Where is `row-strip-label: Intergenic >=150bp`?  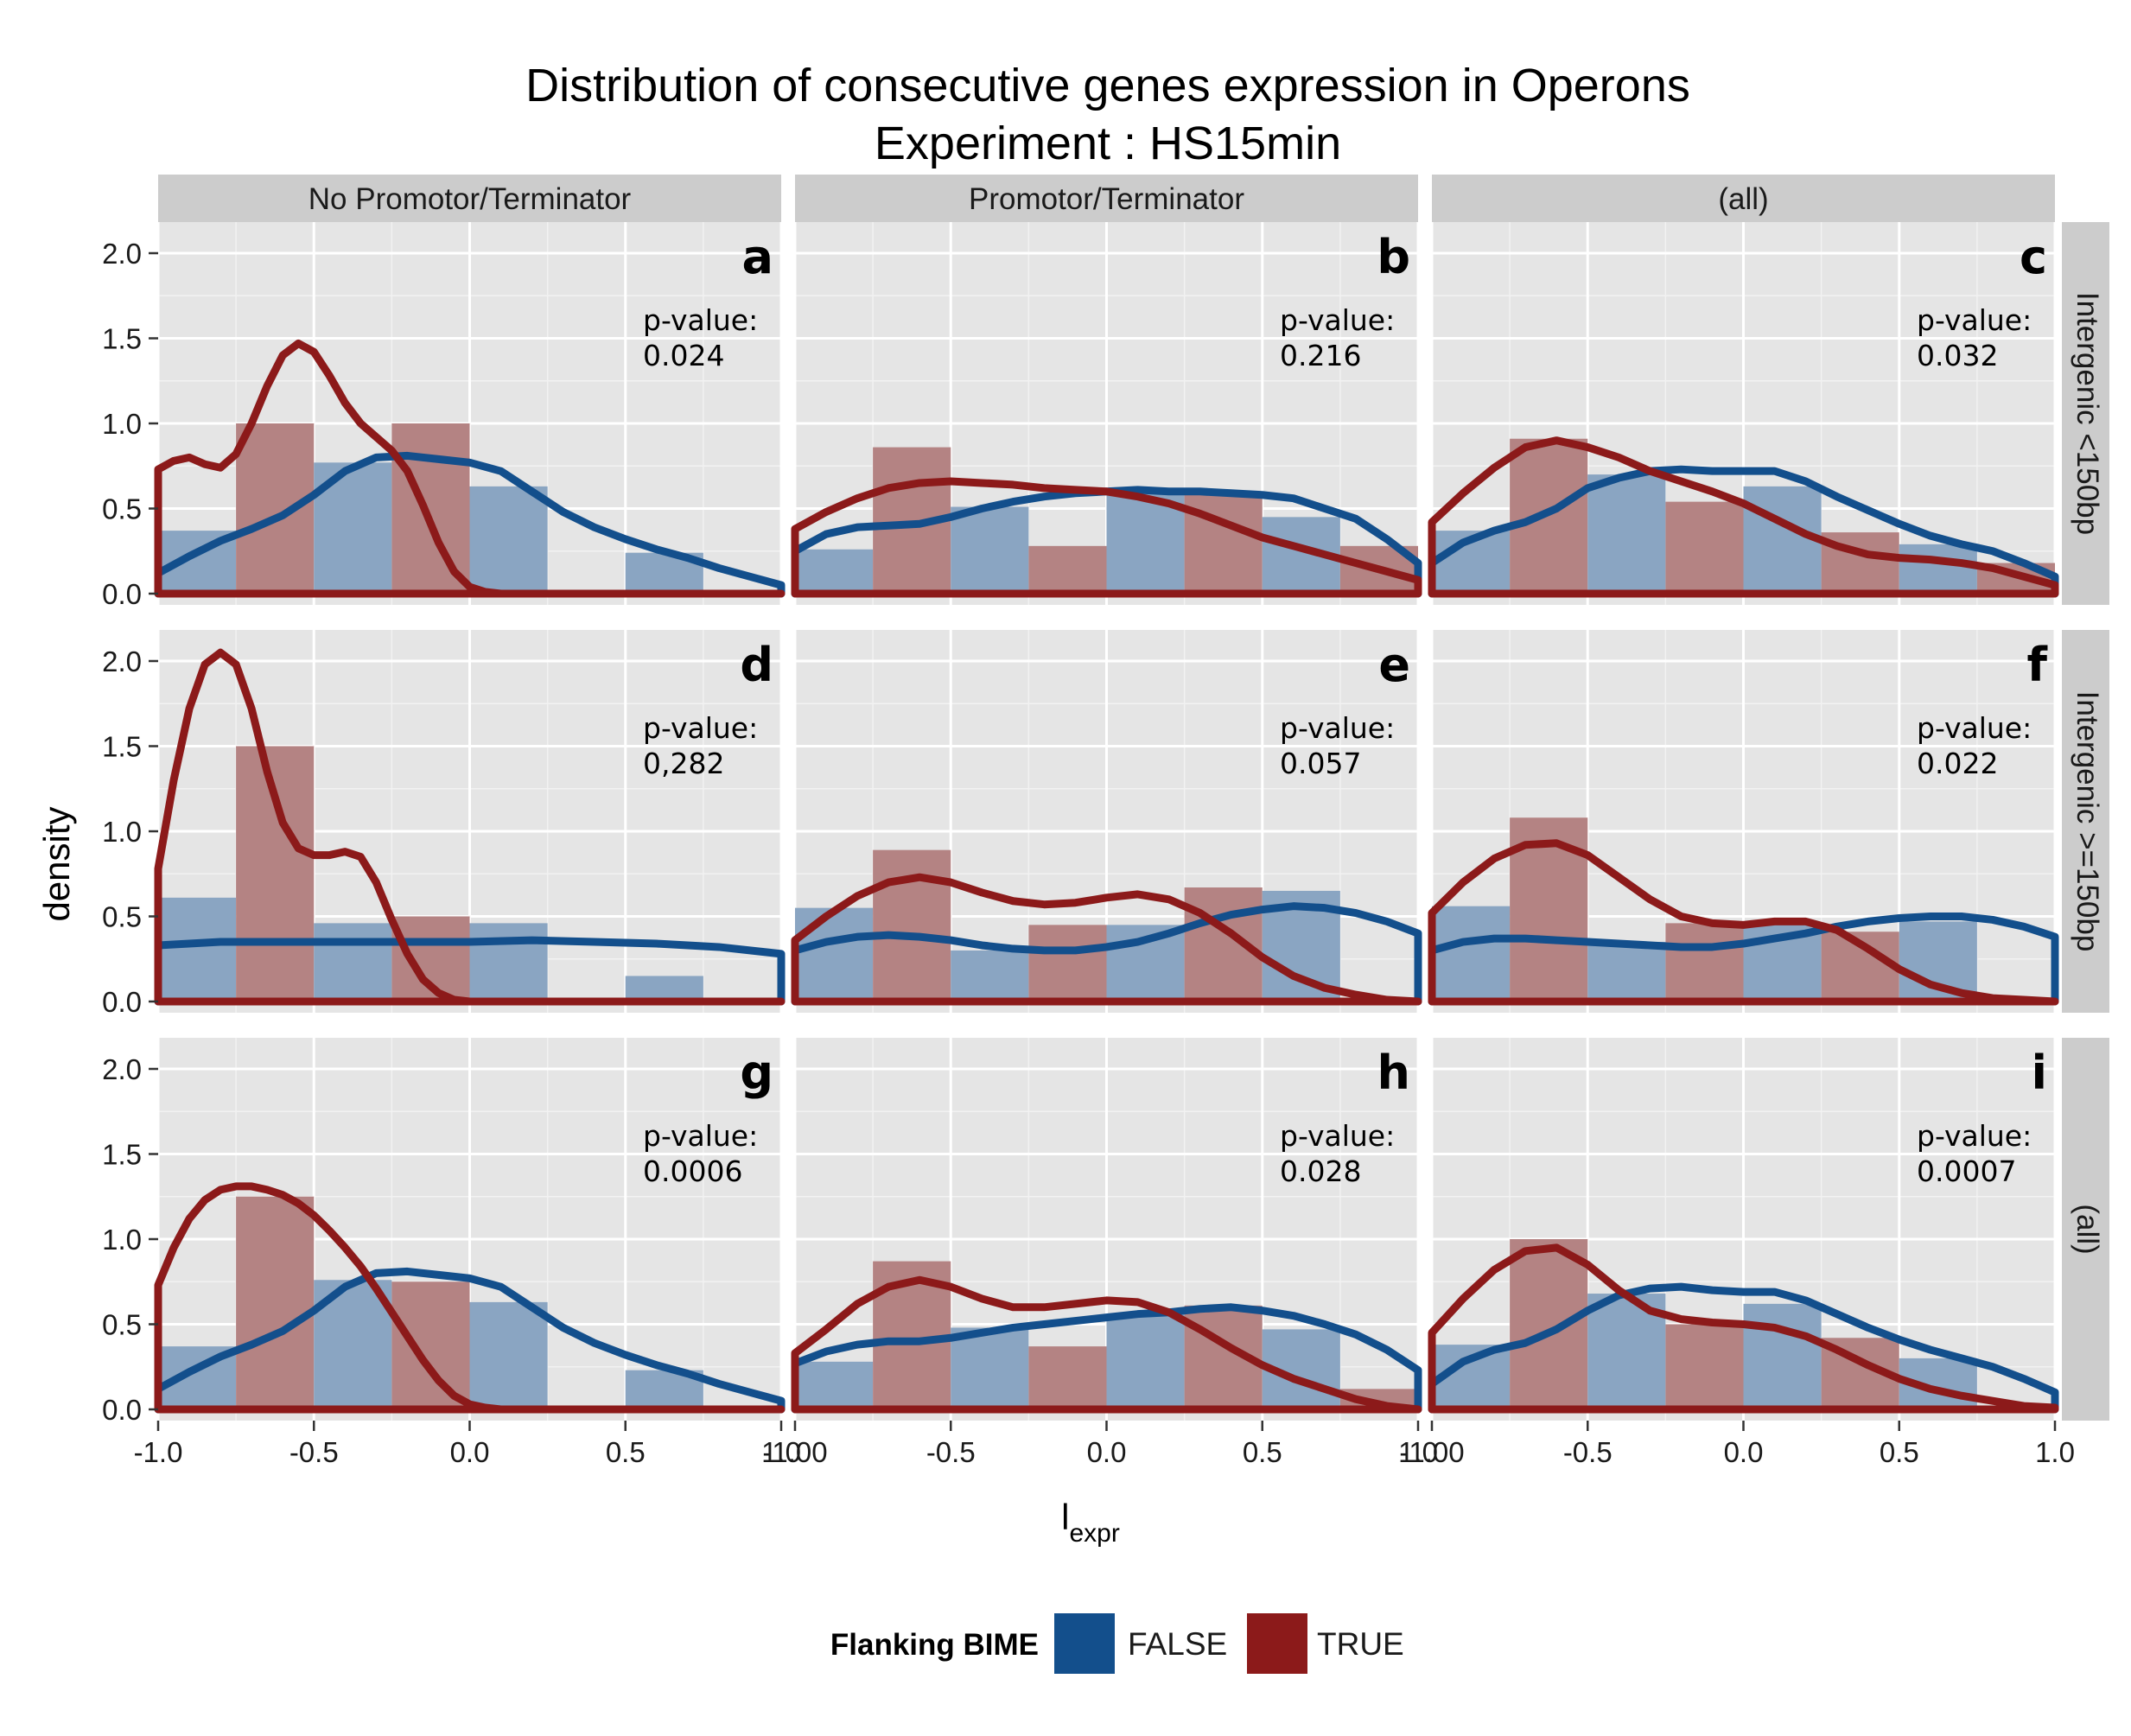 row-strip-label: Intergenic >=150bp is located at coordinates (2087, 821).